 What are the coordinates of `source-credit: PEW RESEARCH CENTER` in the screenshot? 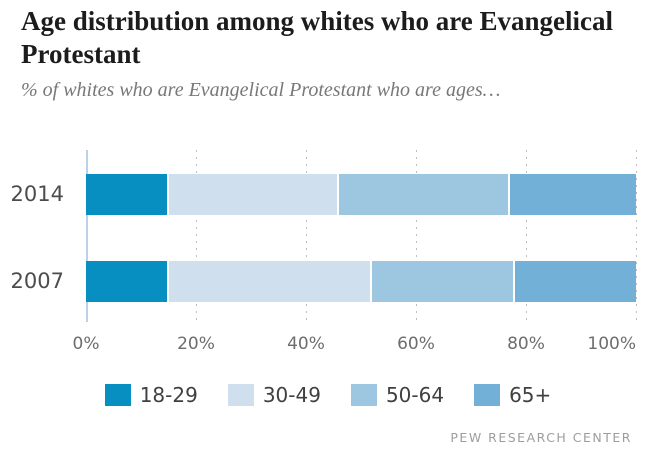 It's located at (541, 437).